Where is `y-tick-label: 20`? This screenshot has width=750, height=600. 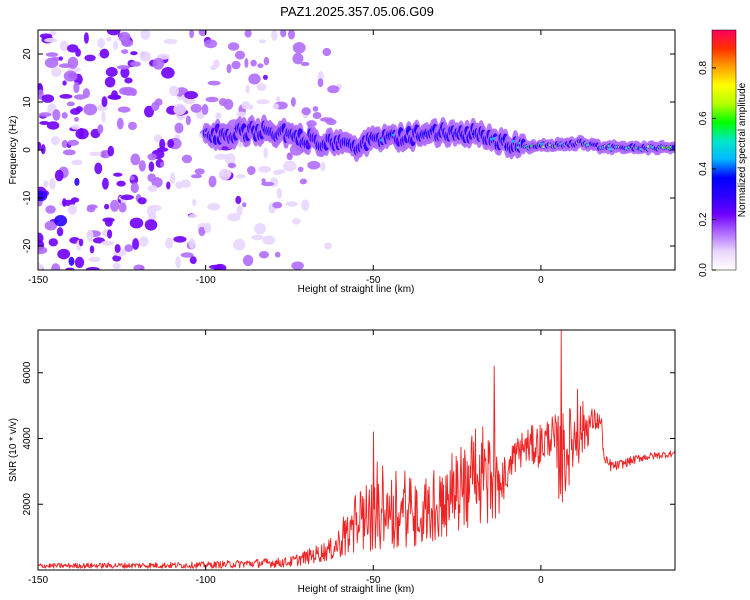 y-tick-label: 20 is located at coordinates (27, 54).